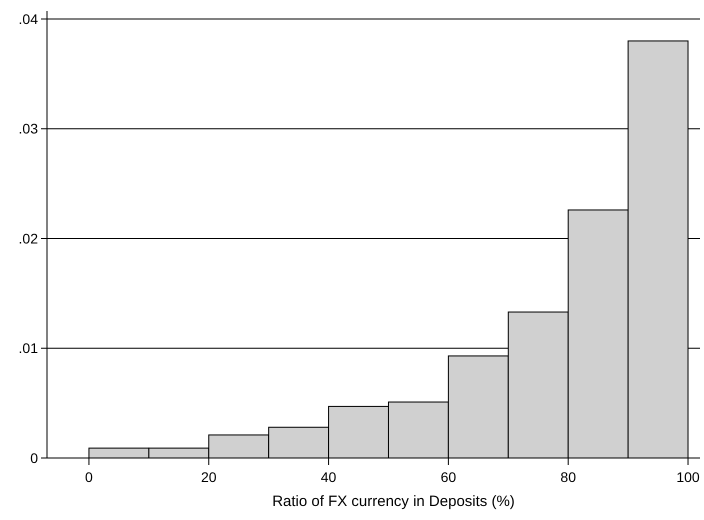 The height and width of the screenshot is (520, 704). What do you see at coordinates (28, 18) in the screenshot?
I see `y-tick-label: .04` at bounding box center [28, 18].